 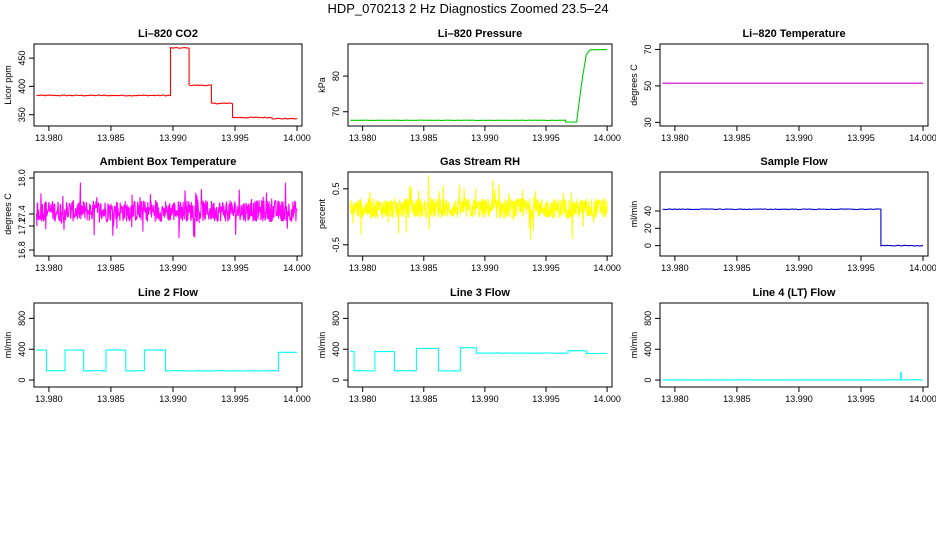 I want to click on y-axis-label: degrees C, so click(x=8, y=214).